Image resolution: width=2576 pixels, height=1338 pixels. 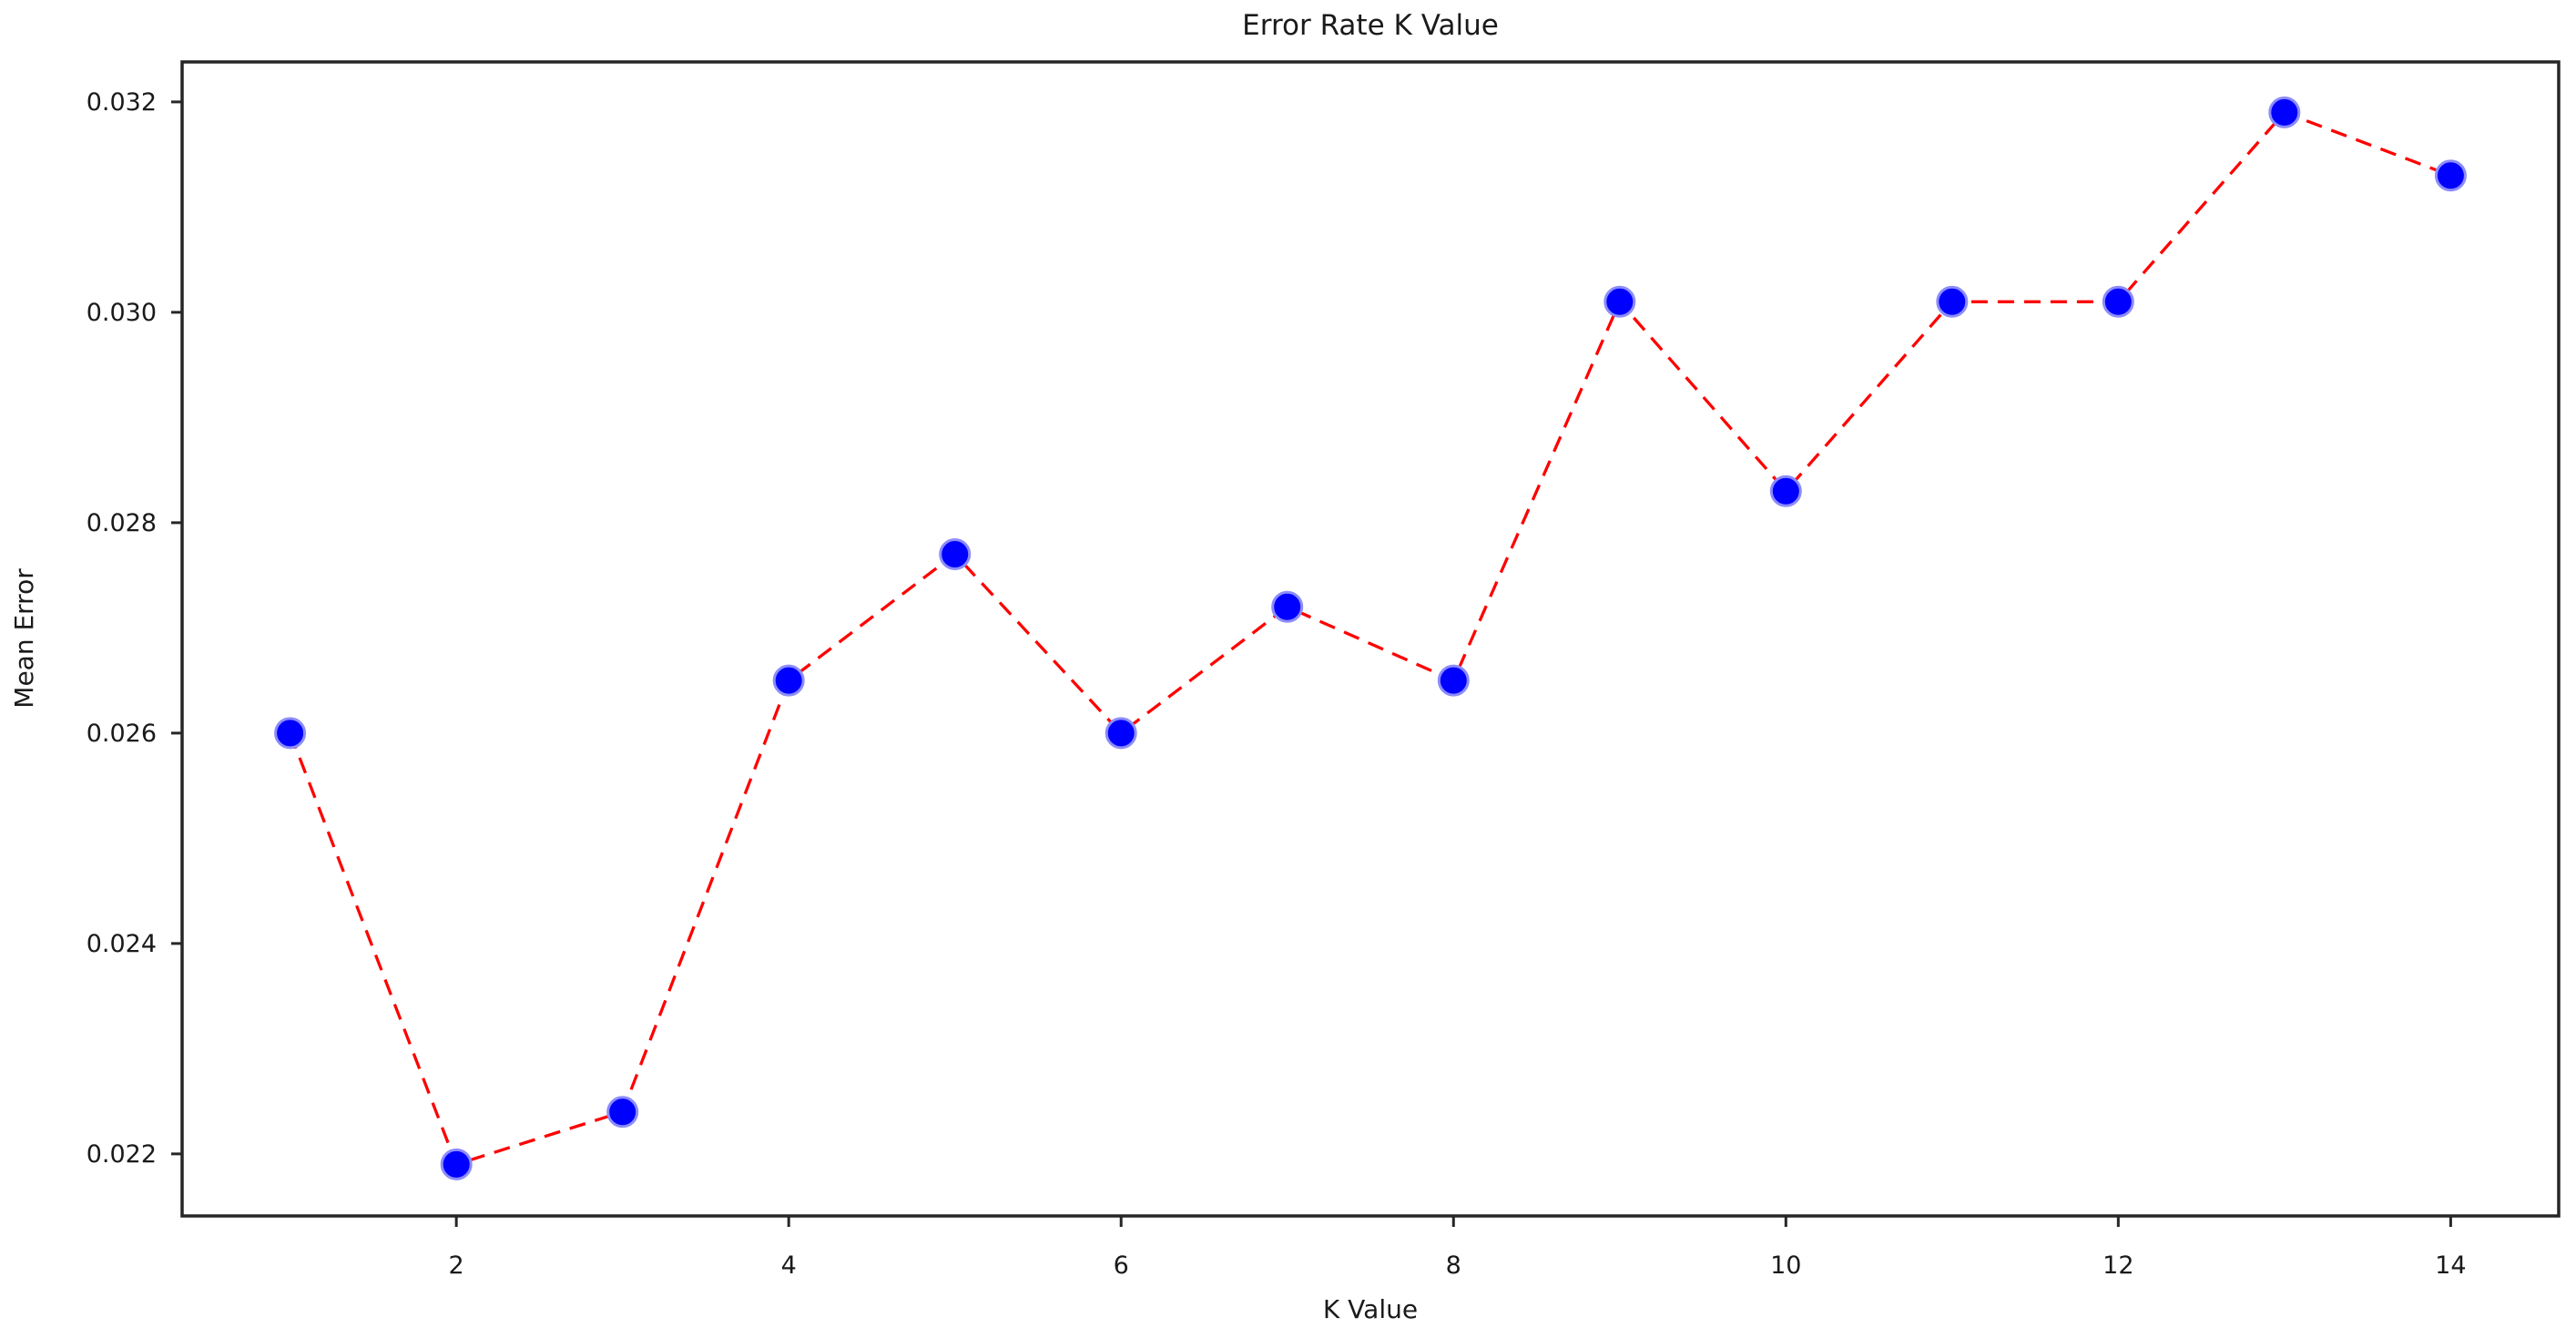 What do you see at coordinates (1453, 681) in the screenshot?
I see `data-point-k8` at bounding box center [1453, 681].